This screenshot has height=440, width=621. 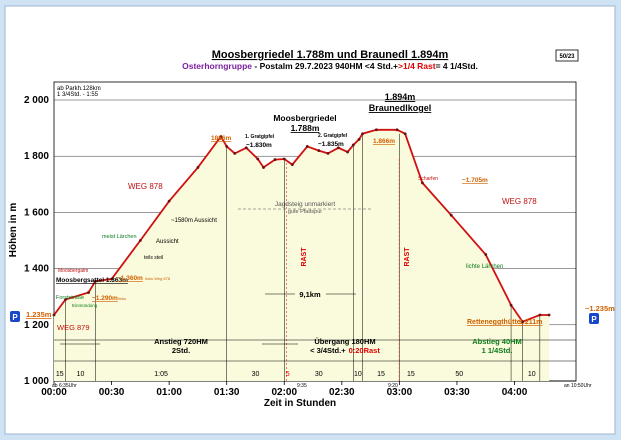 I want to click on trail-879-label: WEG 879, so click(x=73, y=327).